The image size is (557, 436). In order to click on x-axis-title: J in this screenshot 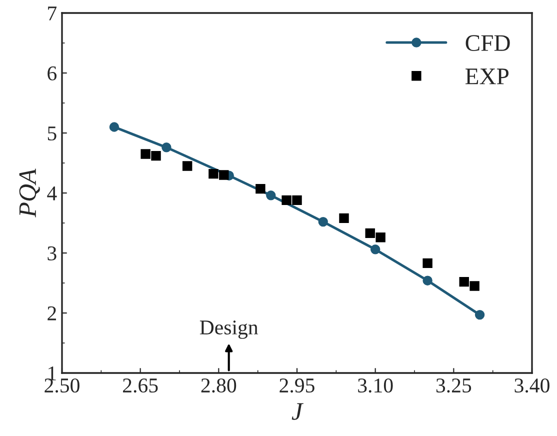, I will do `click(298, 411)`.